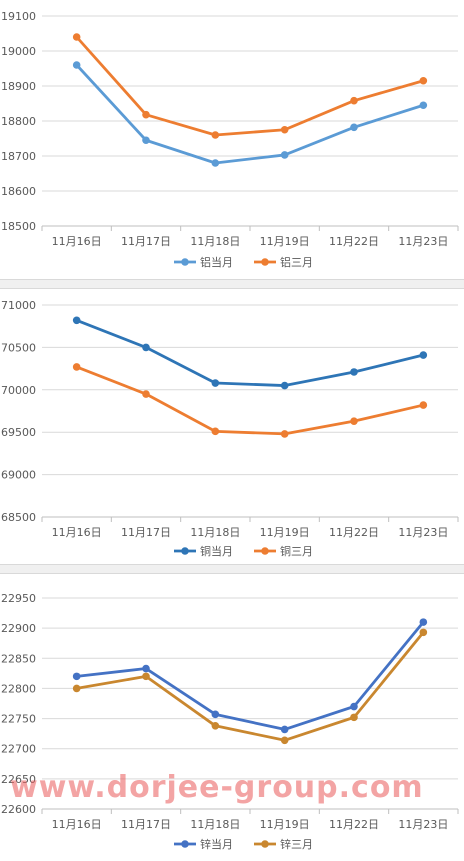  Describe the element at coordinates (18, 628) in the screenshot. I see `y-tick-label: 22900` at that location.